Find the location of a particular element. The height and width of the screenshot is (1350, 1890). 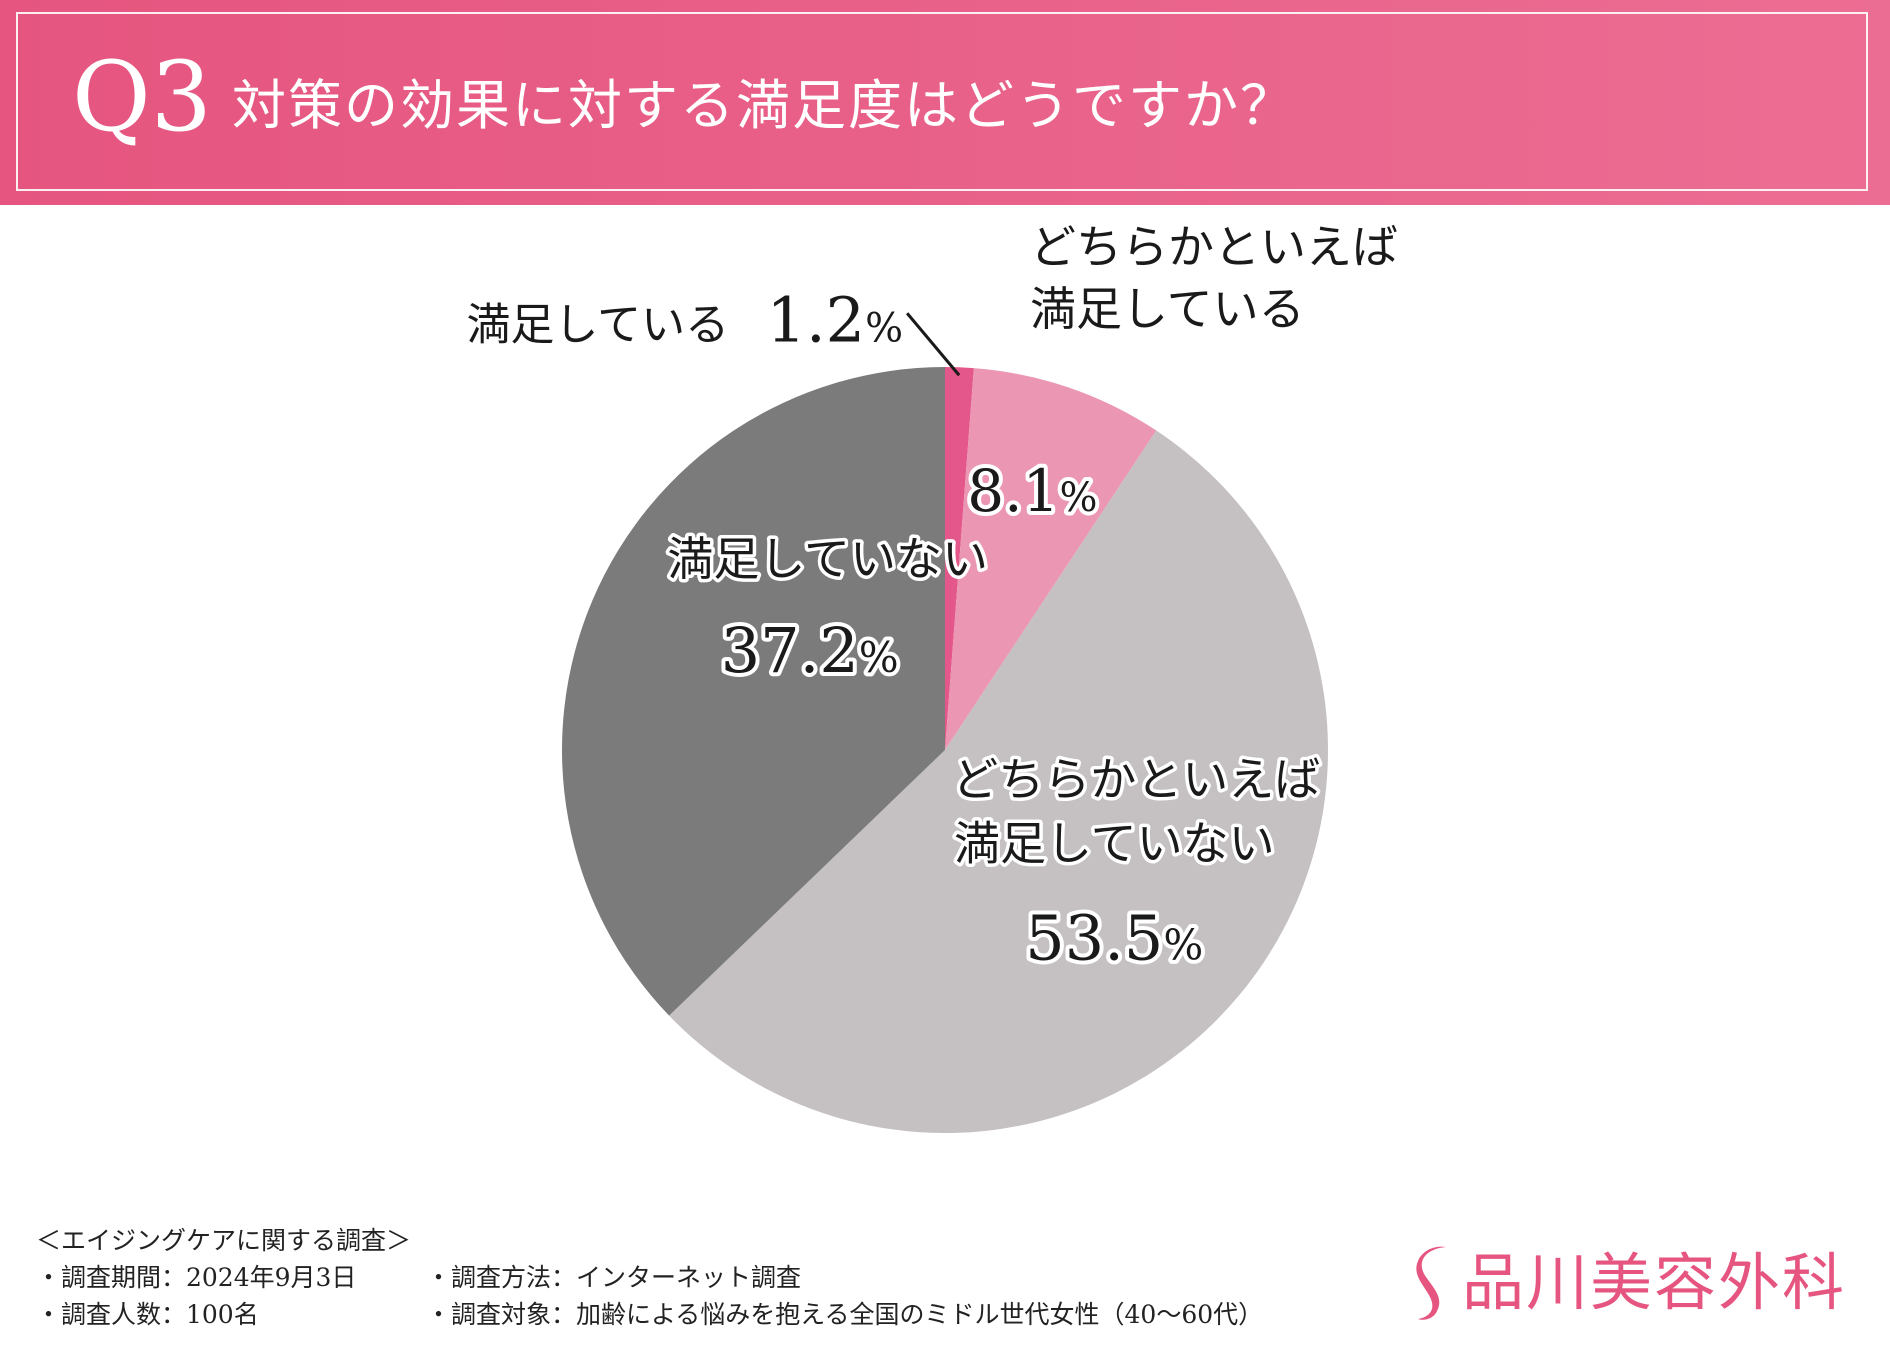

s-swoosh-logo-icon is located at coordinates (1431, 1283).